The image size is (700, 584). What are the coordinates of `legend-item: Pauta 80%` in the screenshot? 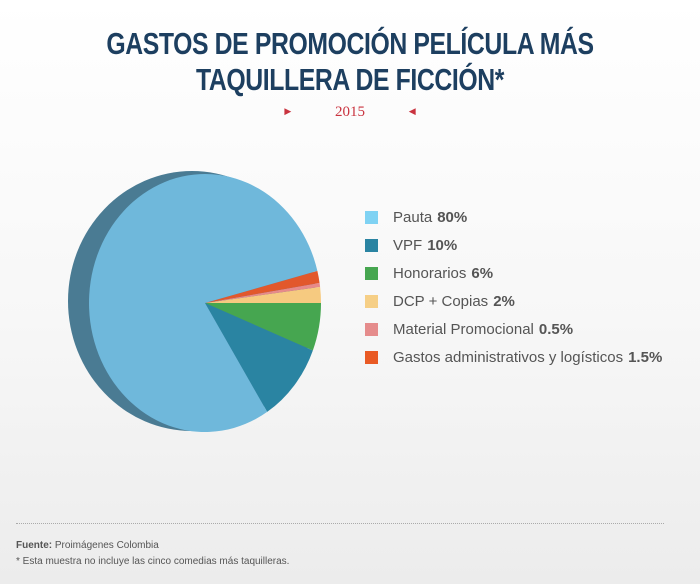 It's located at (513, 217).